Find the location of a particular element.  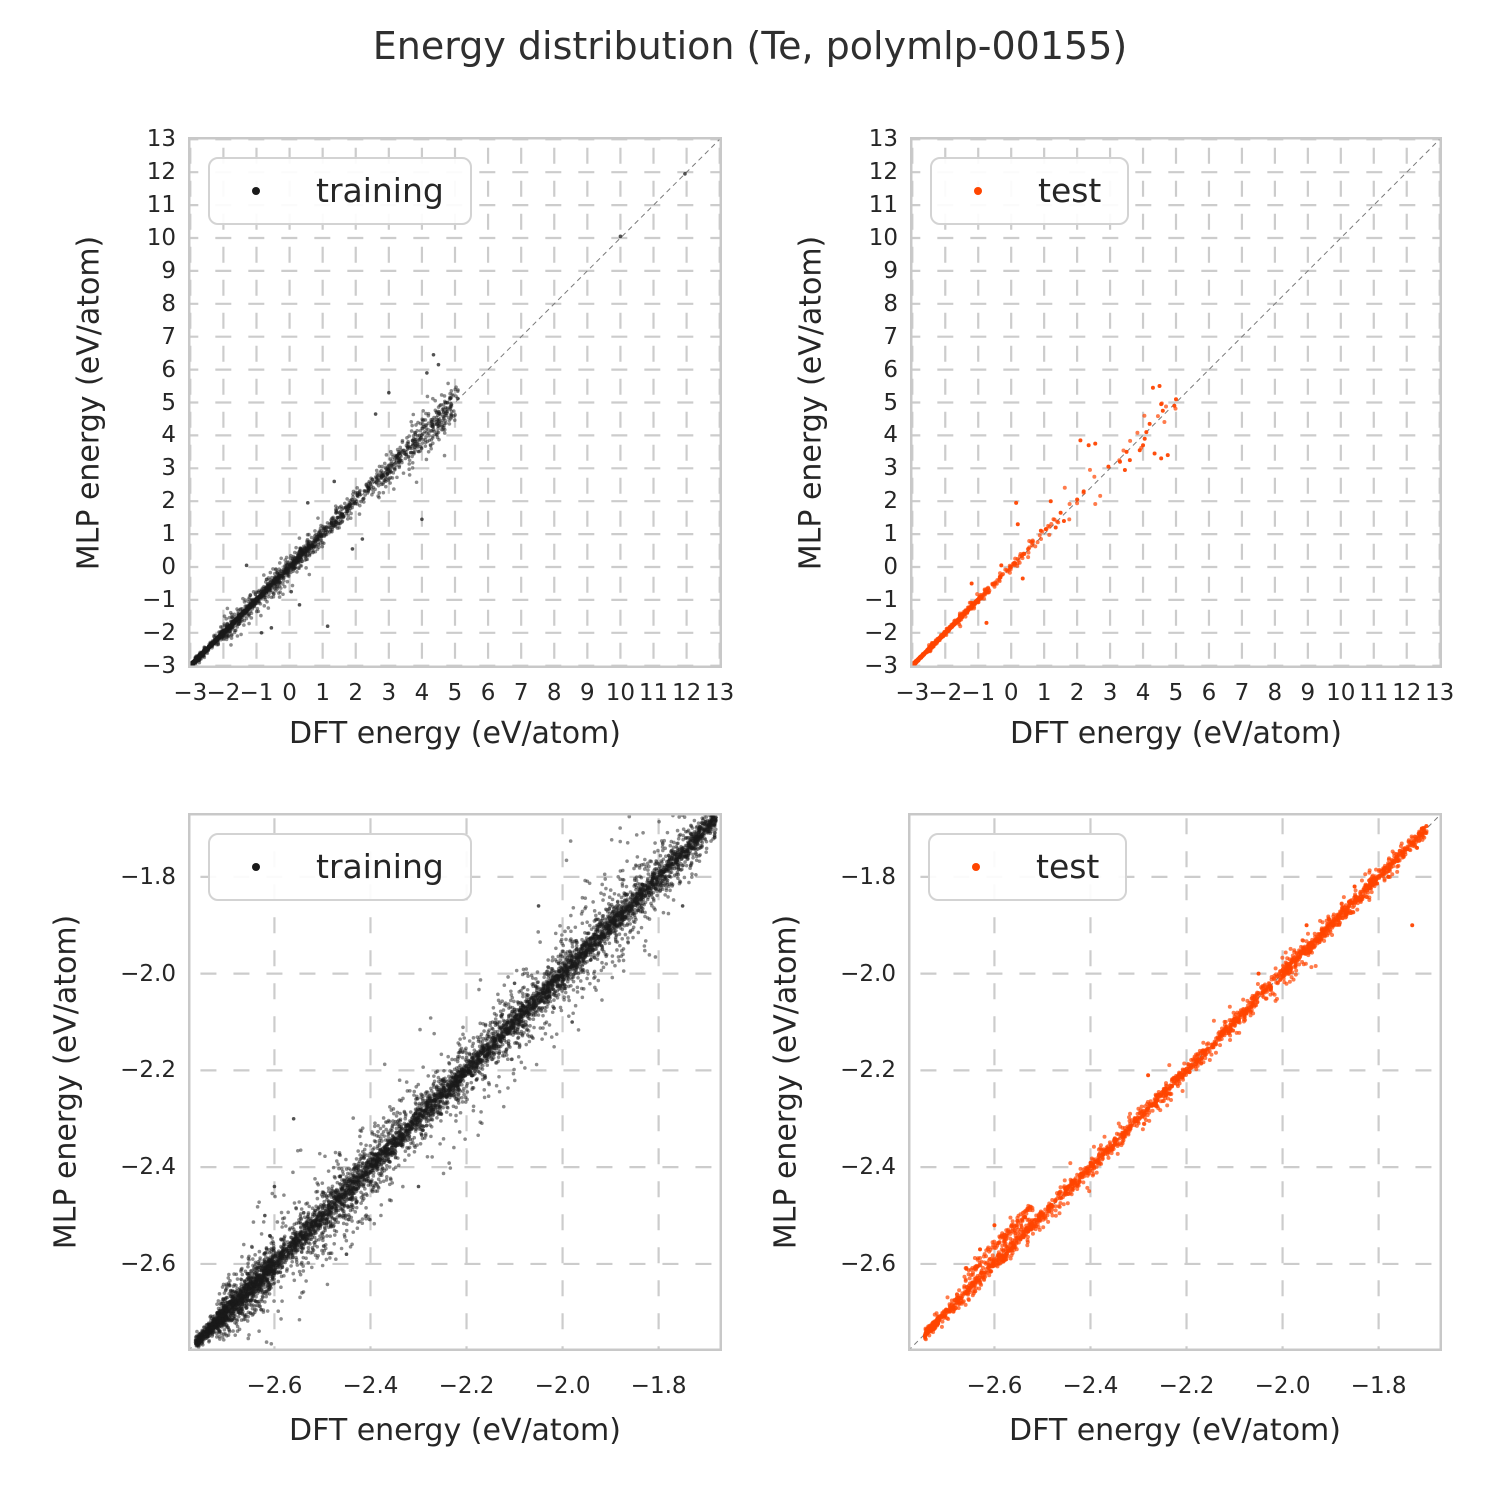

x-tick-labels: −3 −2 −1 0 1 2 3 4 5 6 7 8 9 10 11 12 13 is located at coordinates (453, 695).